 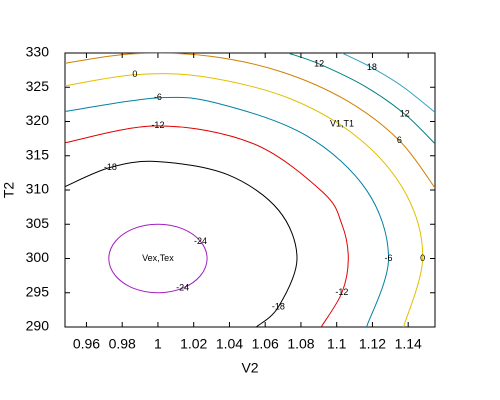 What do you see at coordinates (342, 124) in the screenshot?
I see `point-annotation: V1,T1` at bounding box center [342, 124].